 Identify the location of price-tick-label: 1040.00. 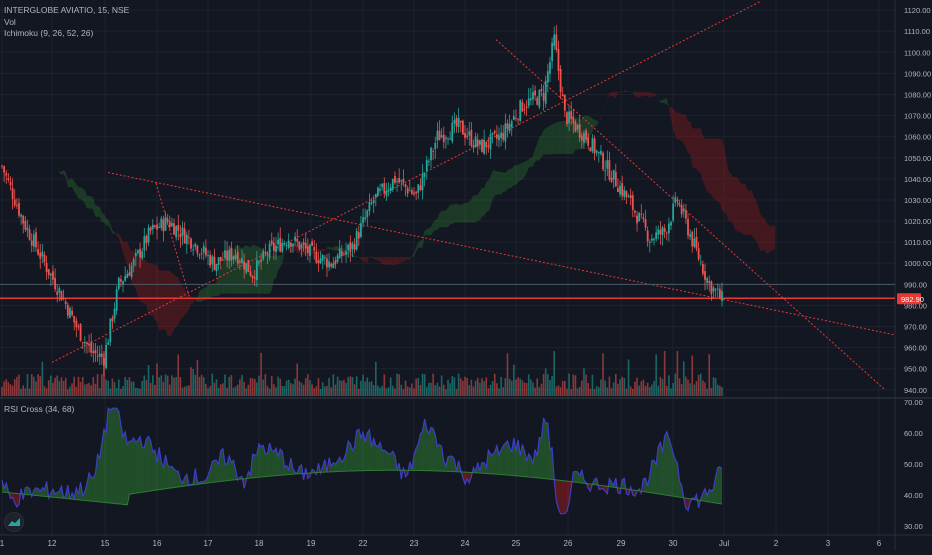
(917, 179).